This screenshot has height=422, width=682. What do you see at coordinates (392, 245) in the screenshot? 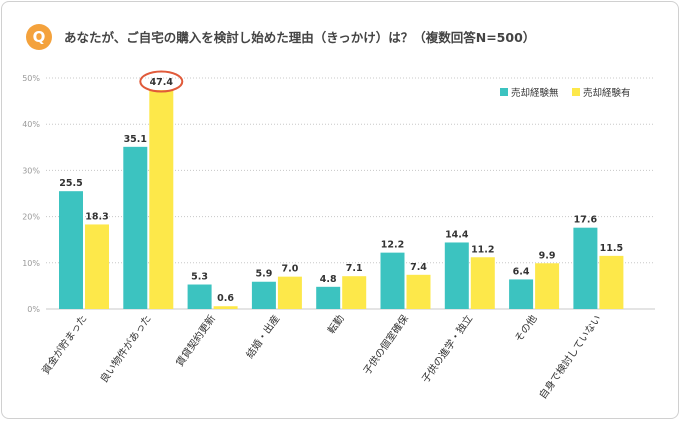
I see `bar-value-label: 12.2` at bounding box center [392, 245].